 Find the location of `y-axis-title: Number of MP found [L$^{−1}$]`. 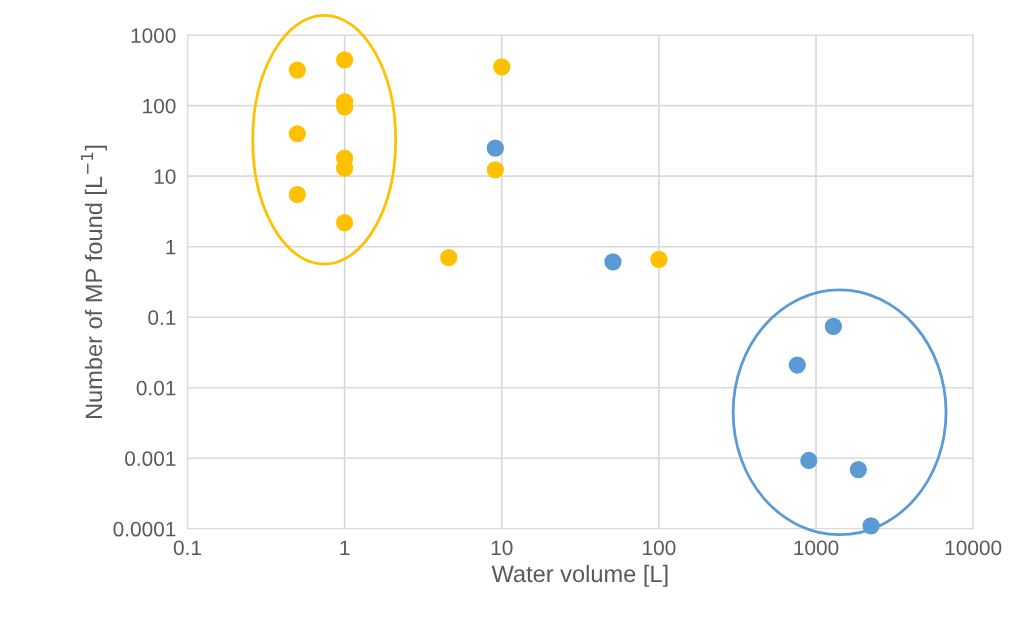

y-axis-title: Number of MP found [L$^{−1}$] is located at coordinates (93, 282).